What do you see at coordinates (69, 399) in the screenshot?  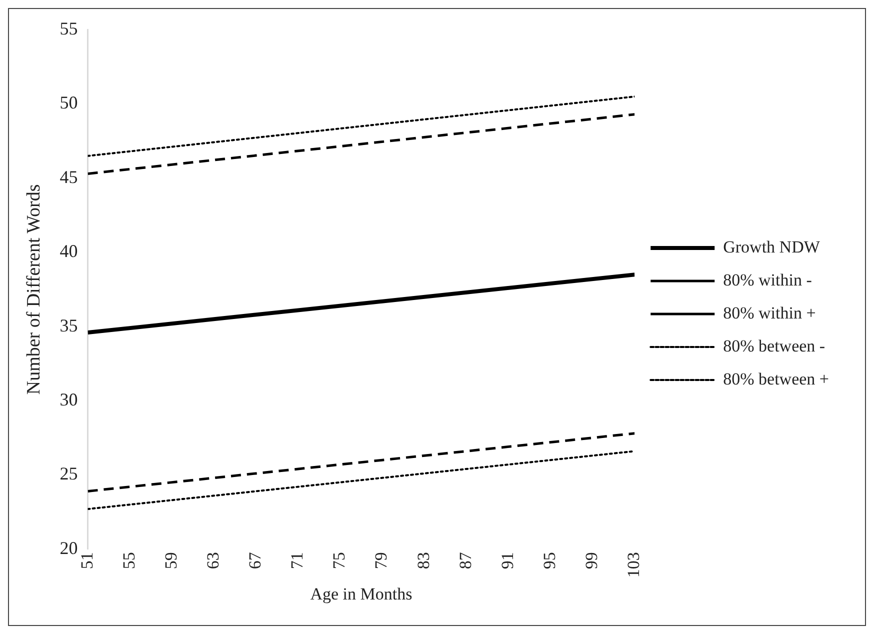 I see `y-tick-label: 30` at bounding box center [69, 399].